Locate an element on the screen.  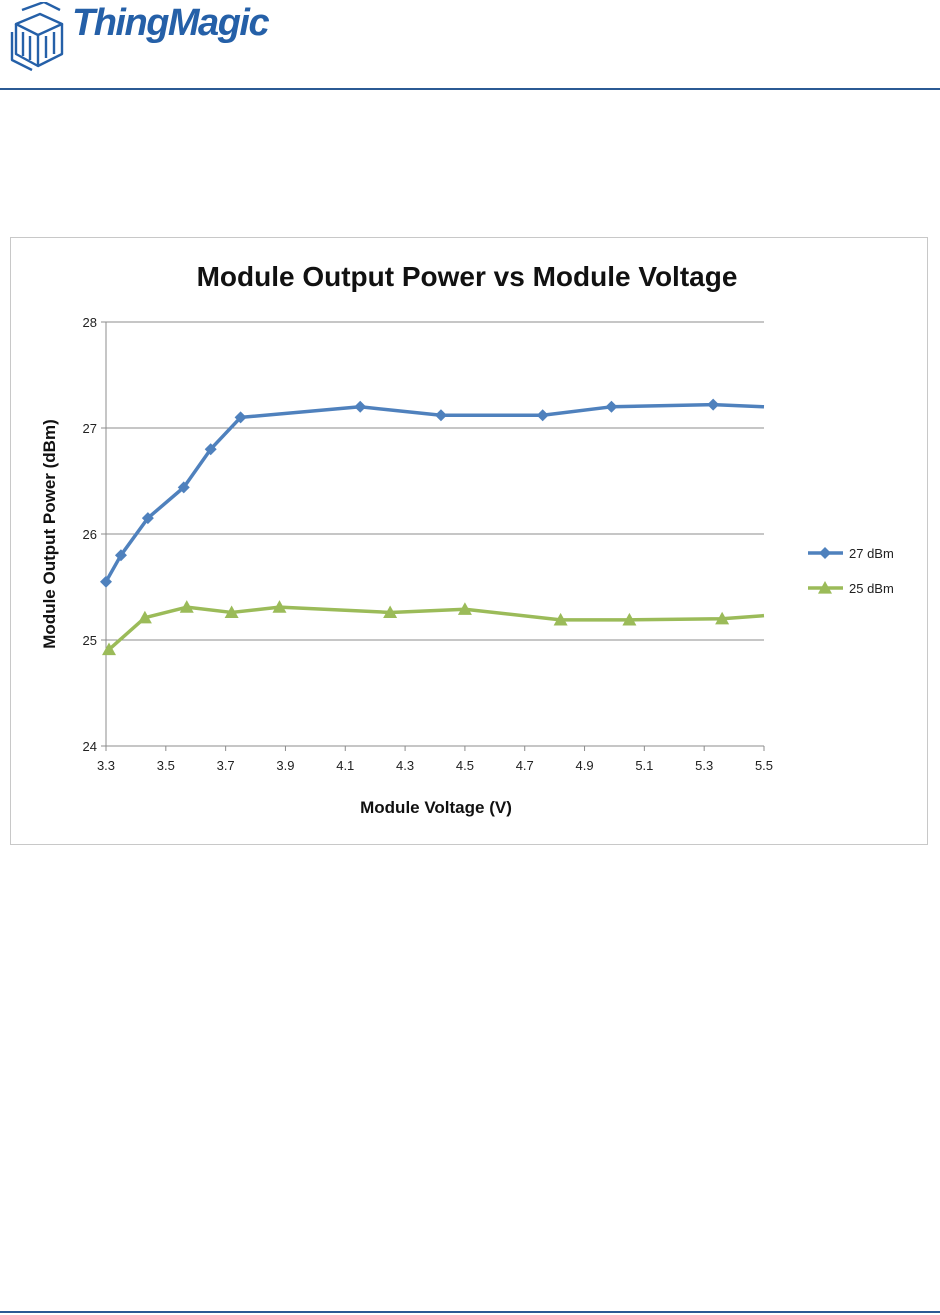
y-tick-label-0: 24 is located at coordinates (90, 746).